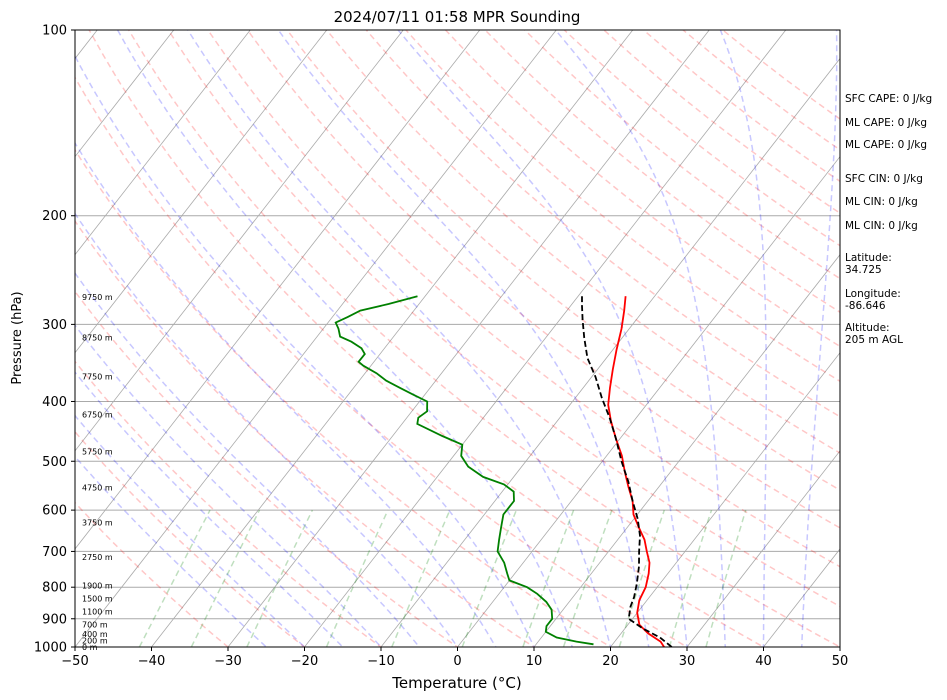 The width and height of the screenshot is (947, 700). Describe the element at coordinates (884, 179) in the screenshot. I see `sfc-cin-text: SFC CIN: 0 J/kg` at that location.